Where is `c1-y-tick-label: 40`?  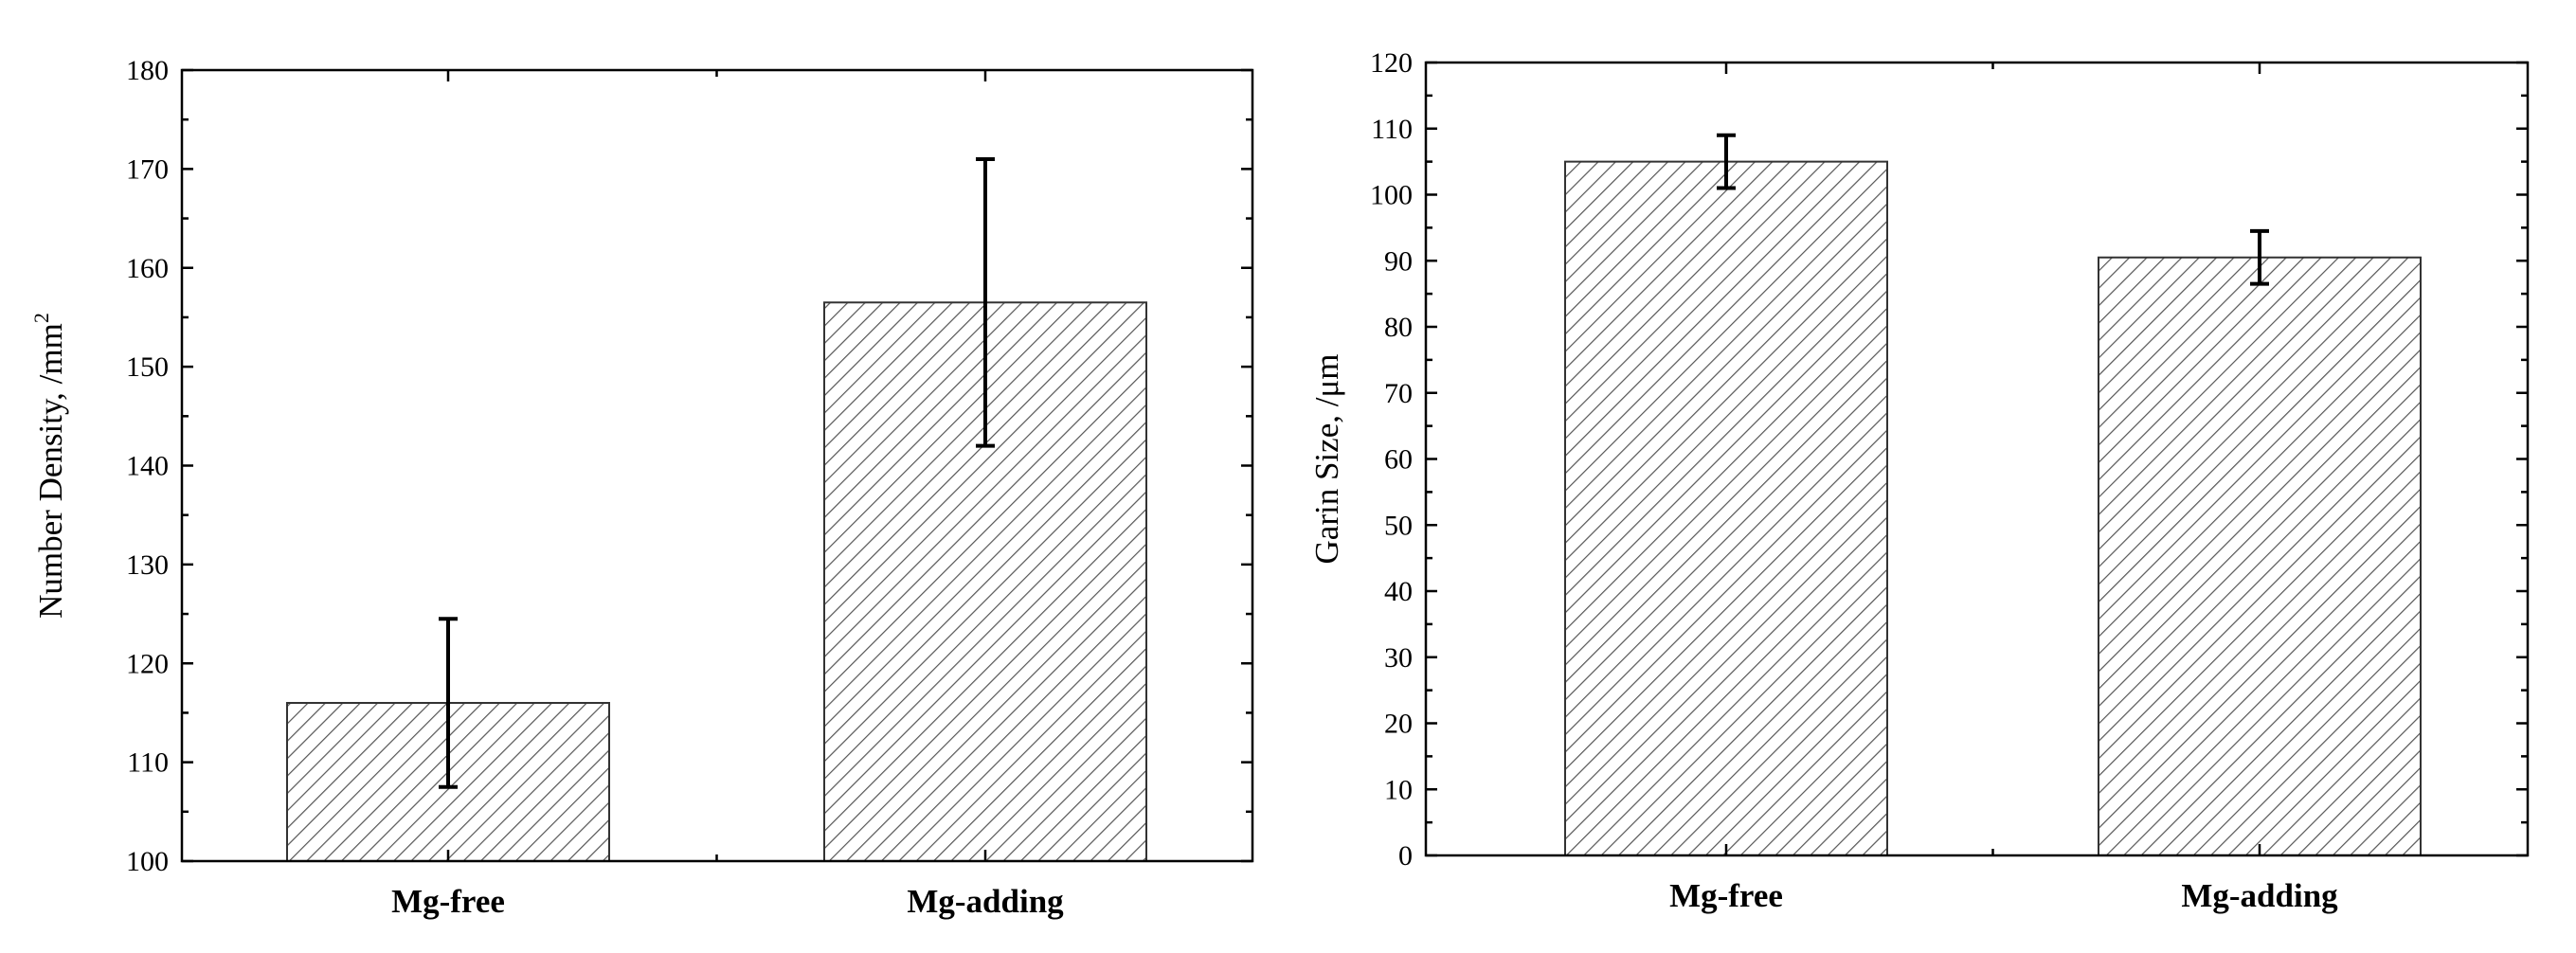
c1-y-tick-label: 40 is located at coordinates (1398, 591).